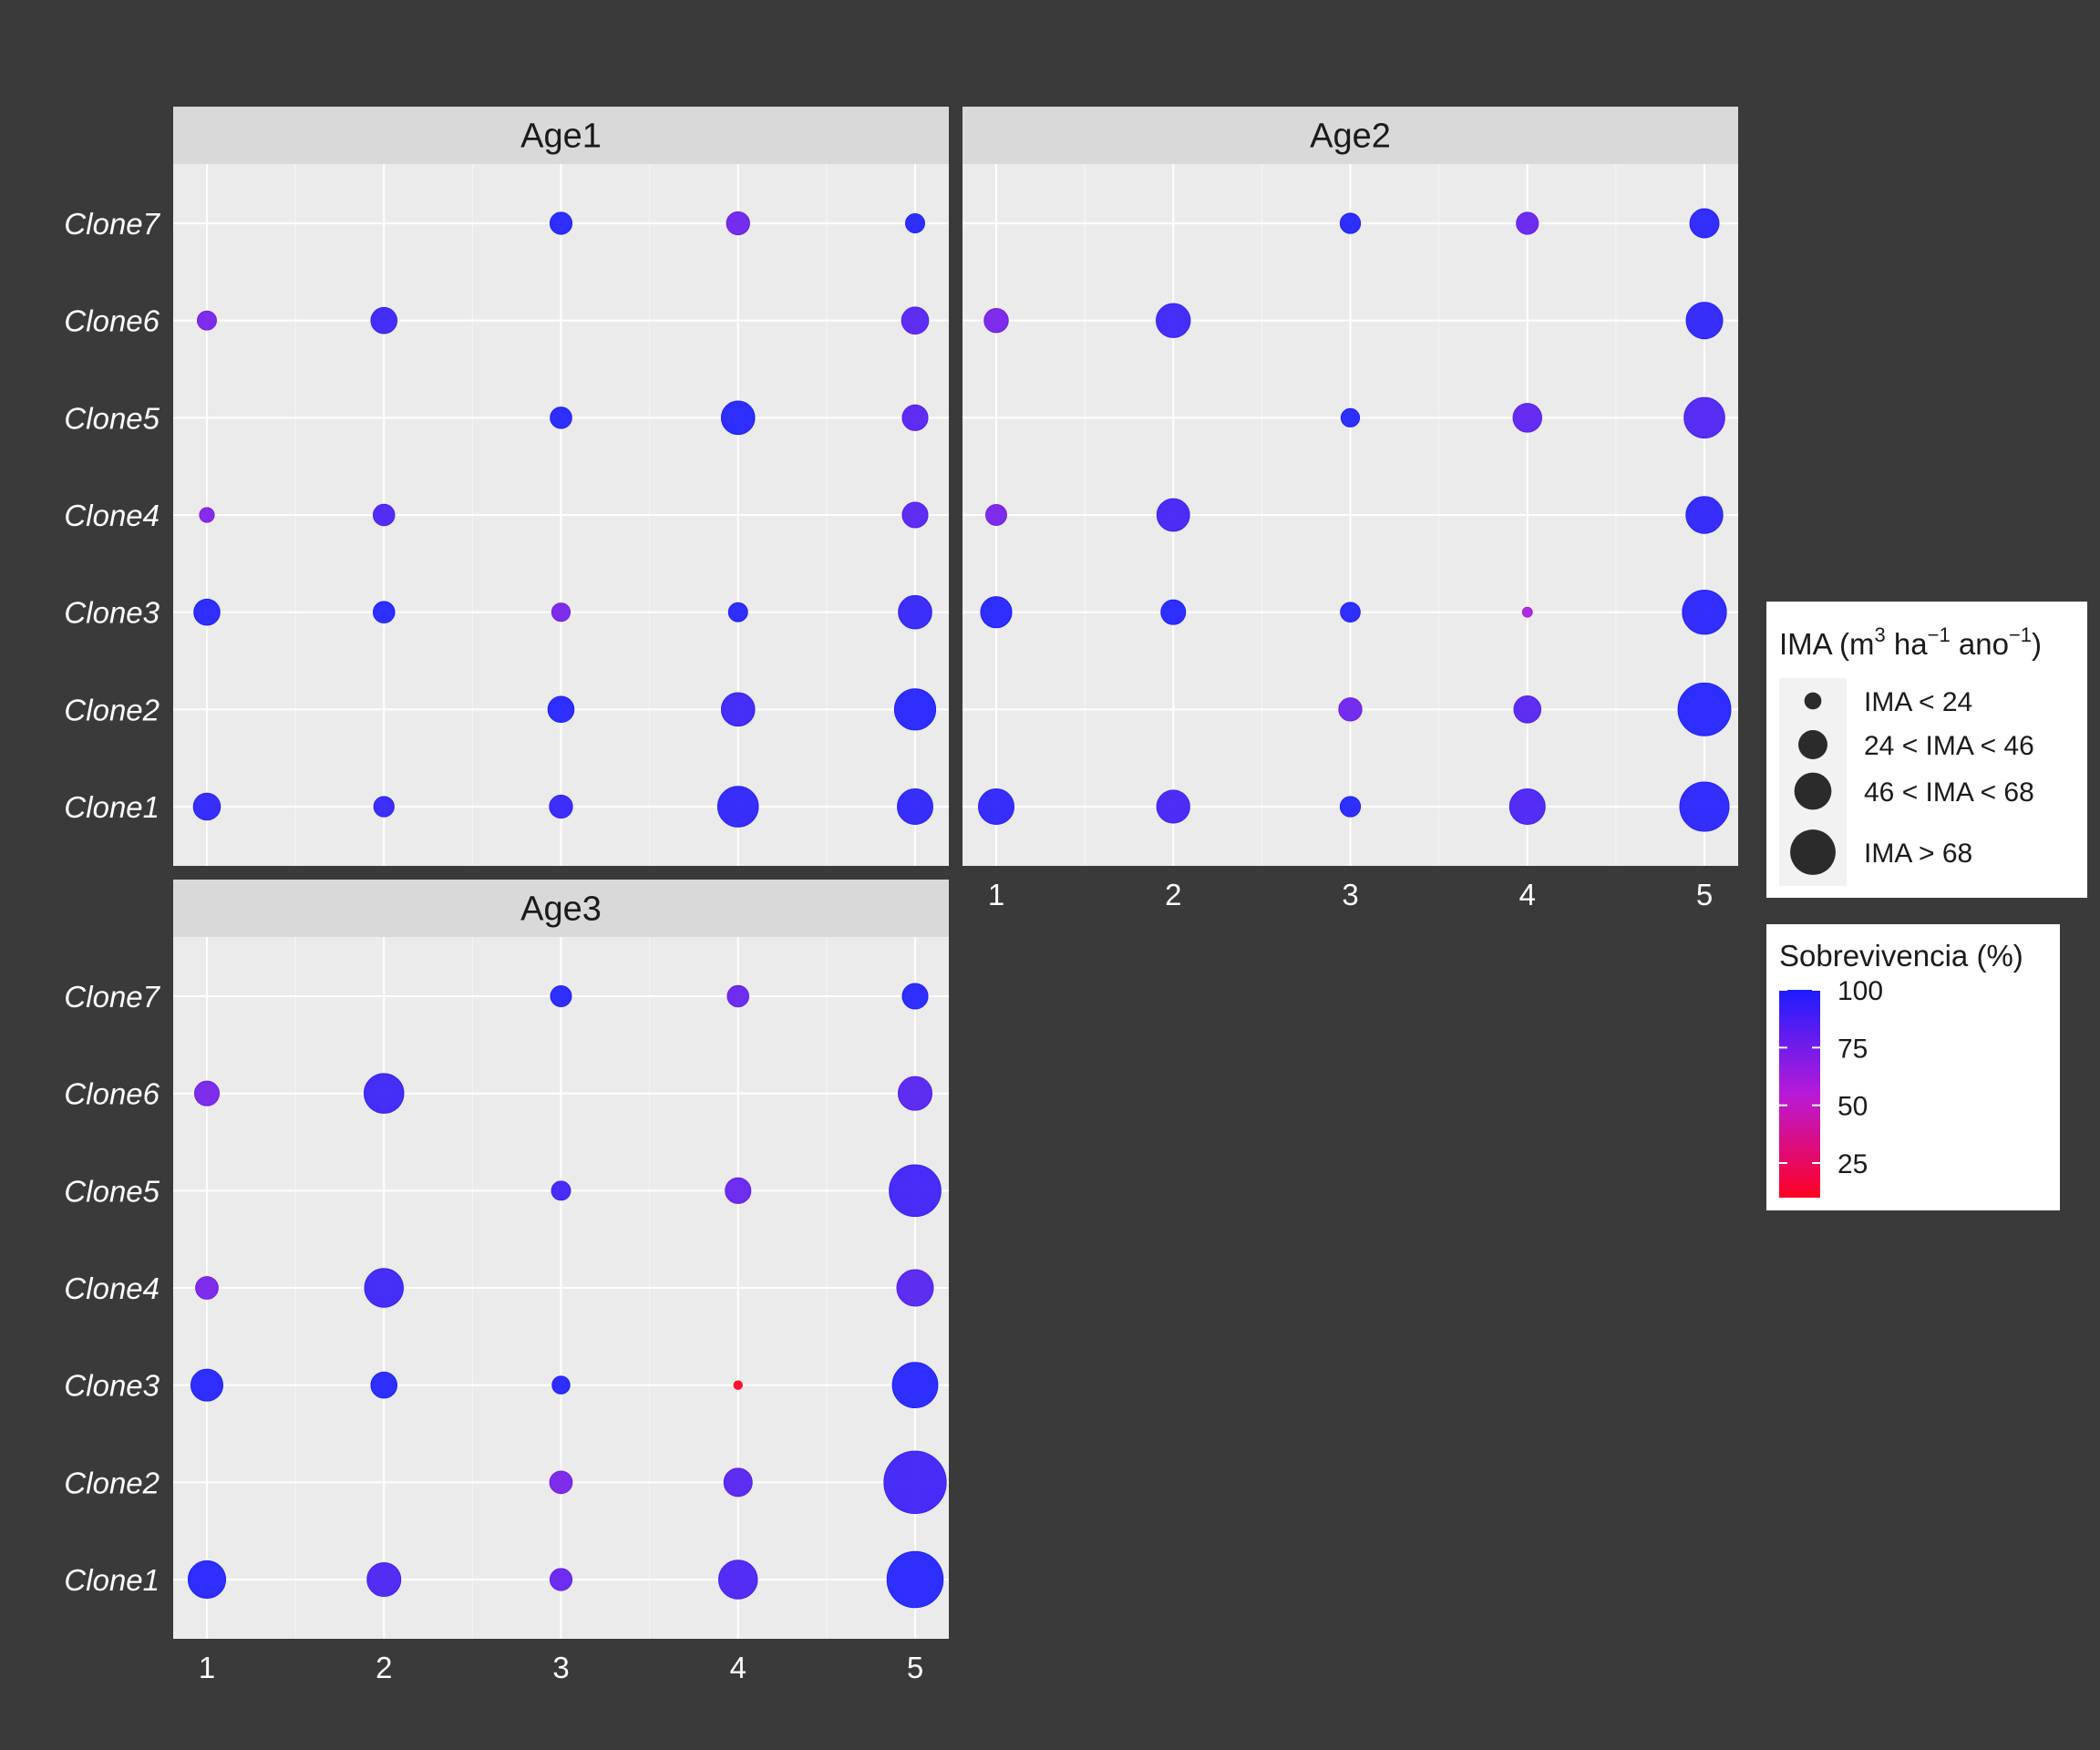 This screenshot has height=1750, width=2100. What do you see at coordinates (1901, 956) in the screenshot?
I see `color-legend-title: Sobrevivencia (%)` at bounding box center [1901, 956].